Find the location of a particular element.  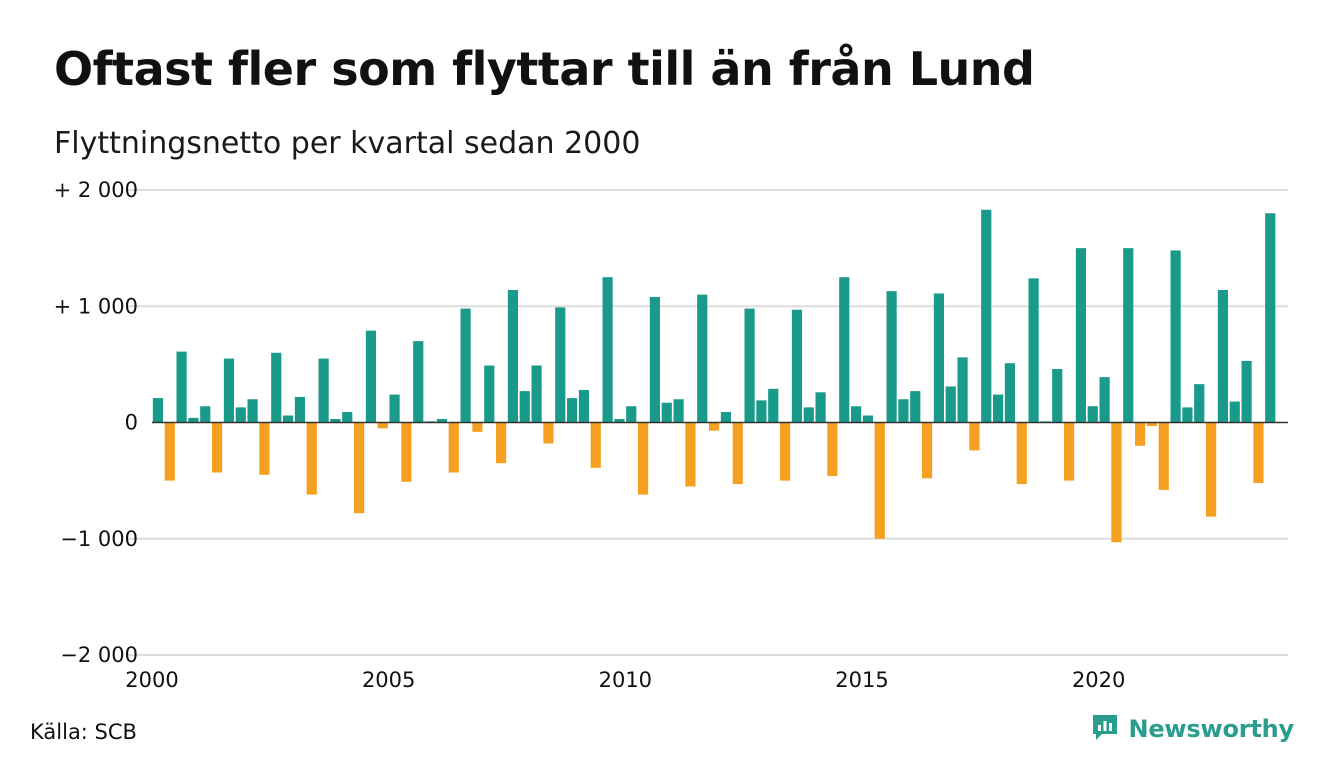

x-tick-label: 2000 is located at coordinates (151, 680).